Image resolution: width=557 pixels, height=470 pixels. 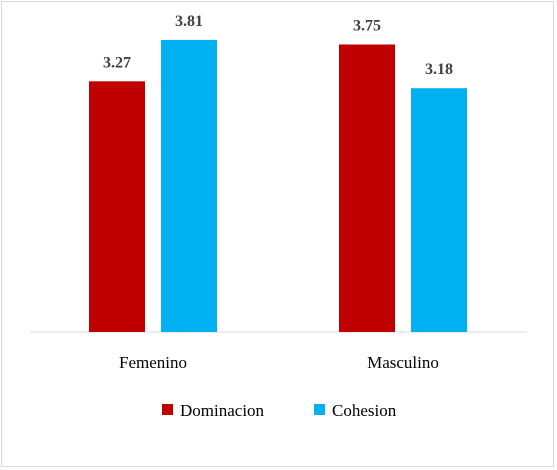 What do you see at coordinates (367, 26) in the screenshot?
I see `data-label-dominacion-masculino: 3.75` at bounding box center [367, 26].